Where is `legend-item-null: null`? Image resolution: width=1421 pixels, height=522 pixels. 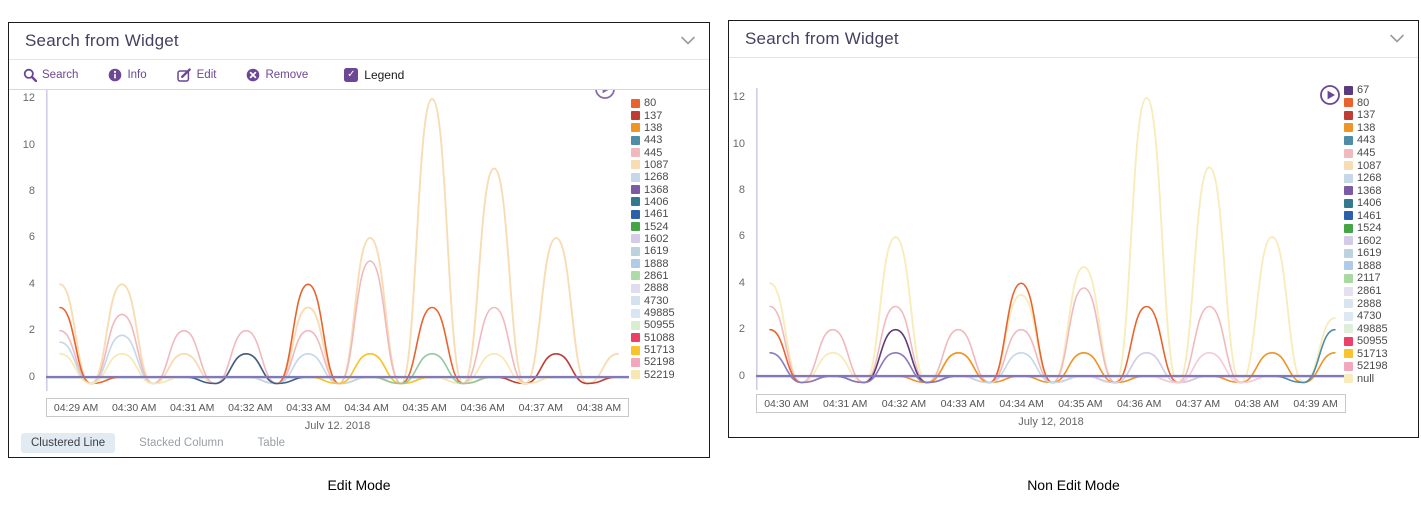 legend-item-null: null is located at coordinates (1381, 379).